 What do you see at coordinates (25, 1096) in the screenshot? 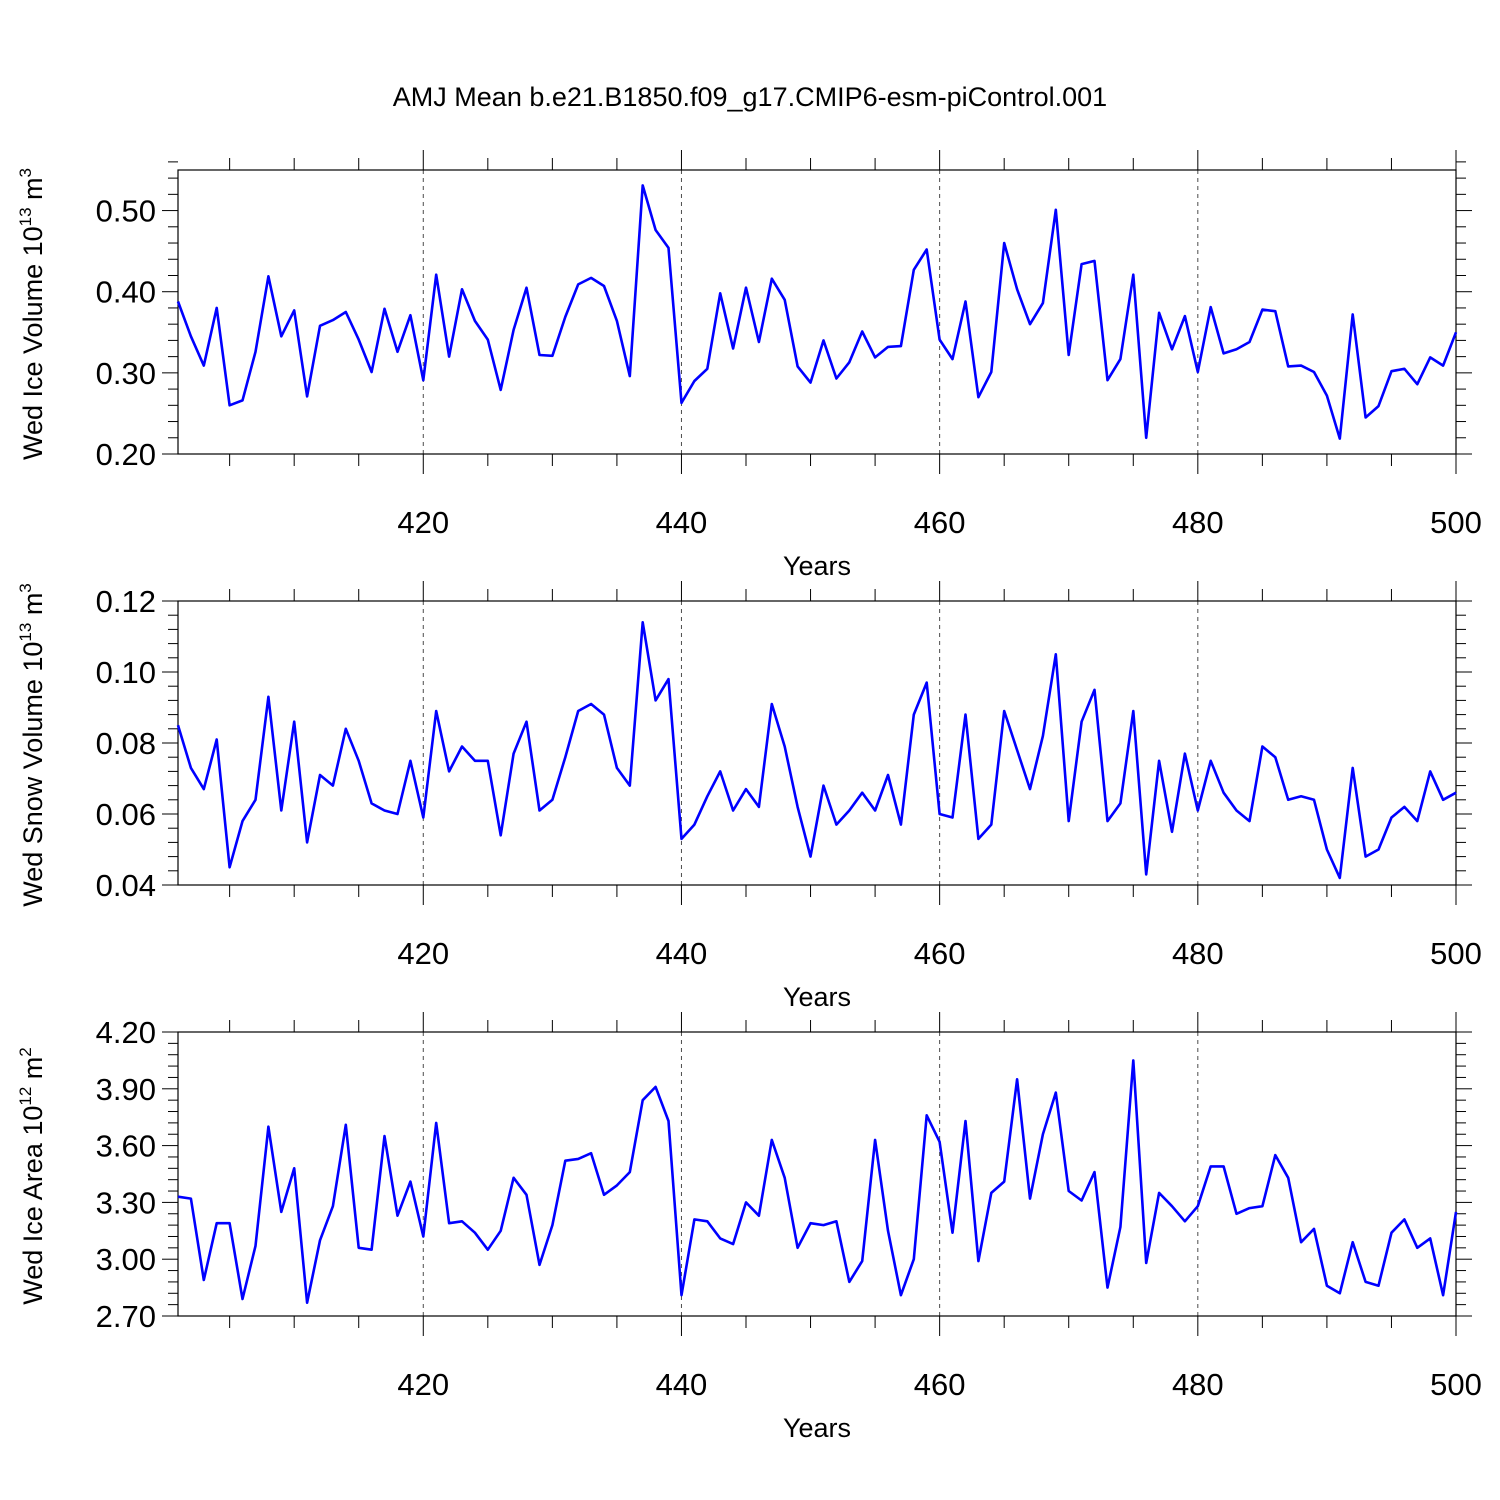
I see `y-axis-title-superscript: 12` at bounding box center [25, 1096].